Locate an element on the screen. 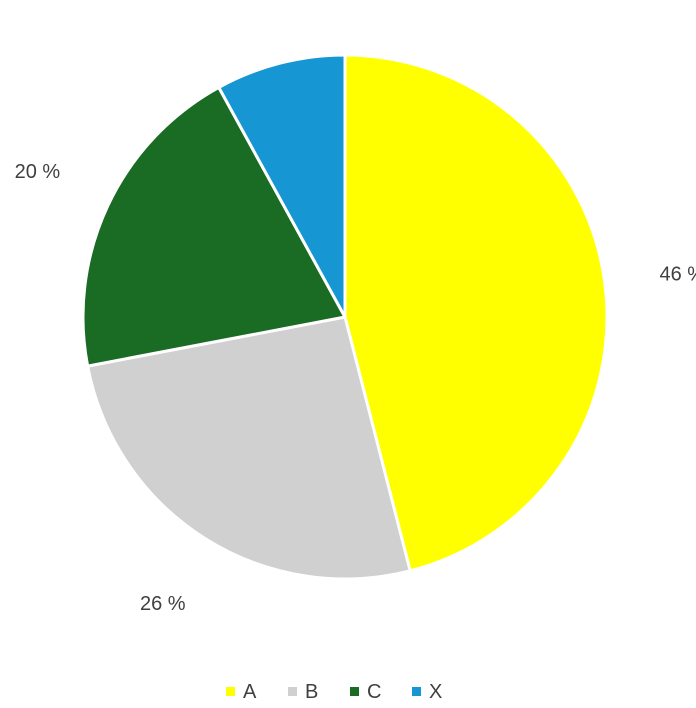 The height and width of the screenshot is (708, 696). legend-label-a: A is located at coordinates (250, 692).